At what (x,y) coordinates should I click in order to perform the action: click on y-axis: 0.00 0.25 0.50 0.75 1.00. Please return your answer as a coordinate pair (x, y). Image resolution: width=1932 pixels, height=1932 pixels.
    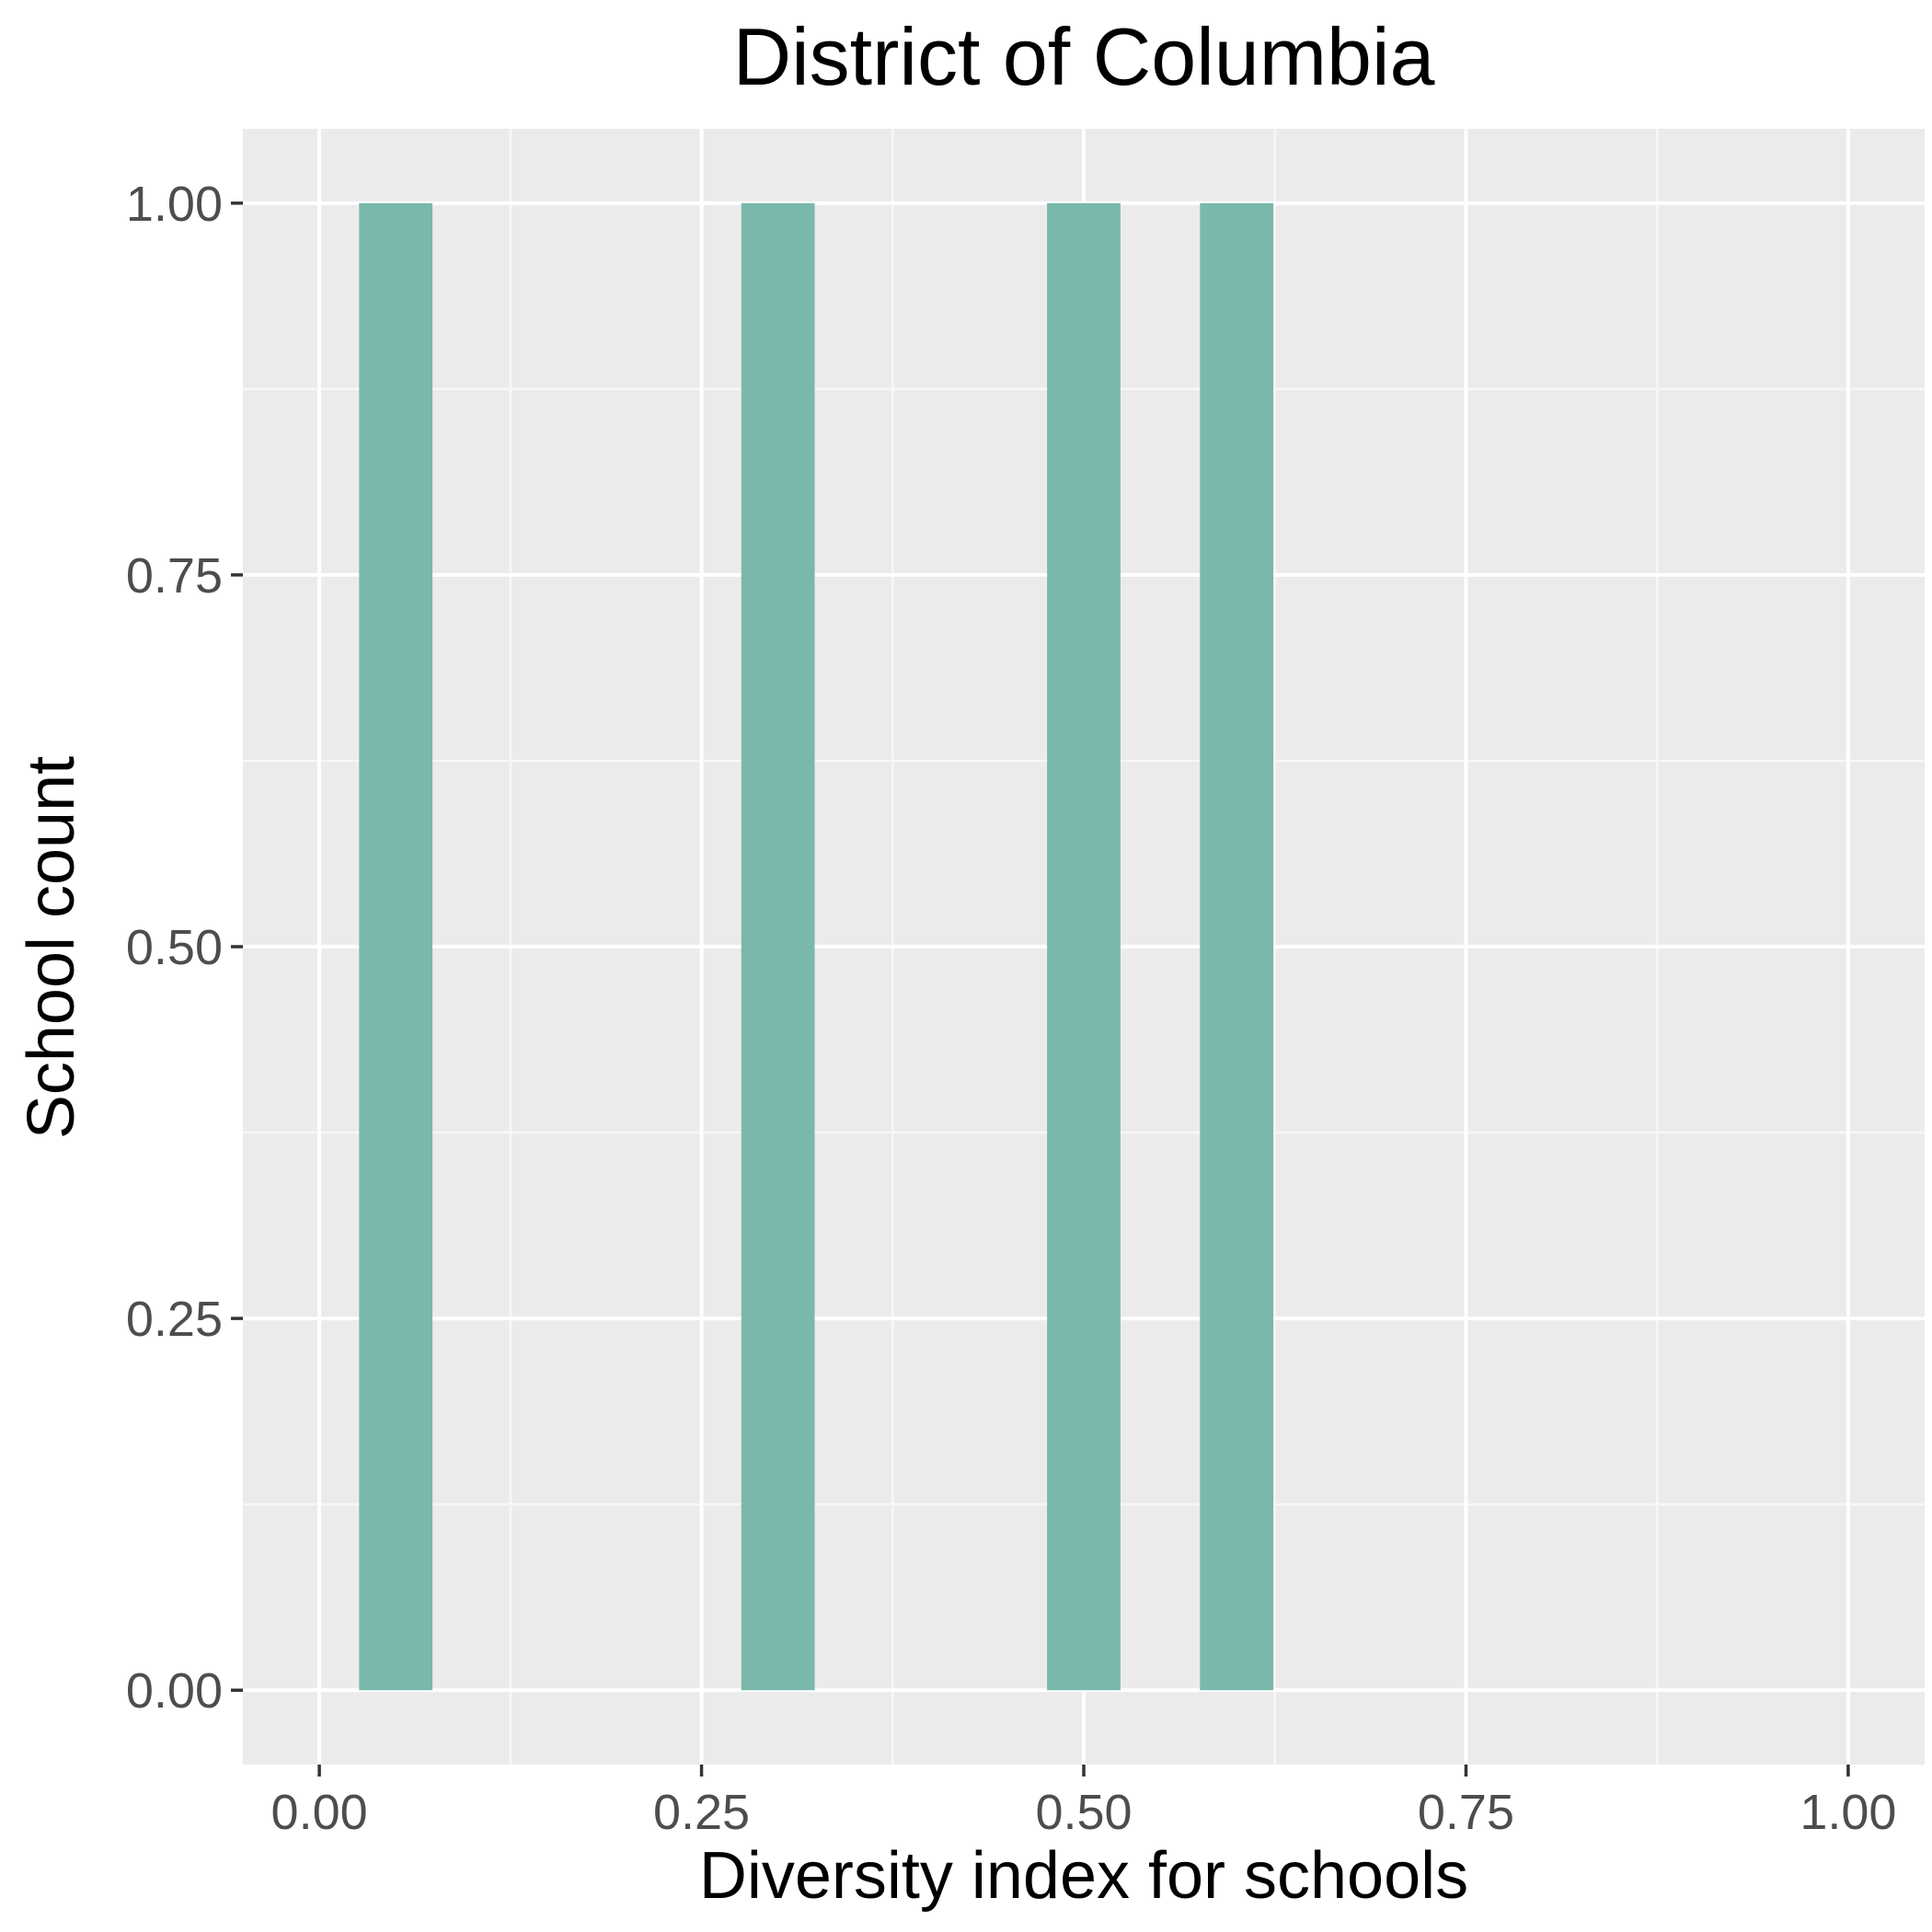
    Looking at the image, I should click on (184, 948).